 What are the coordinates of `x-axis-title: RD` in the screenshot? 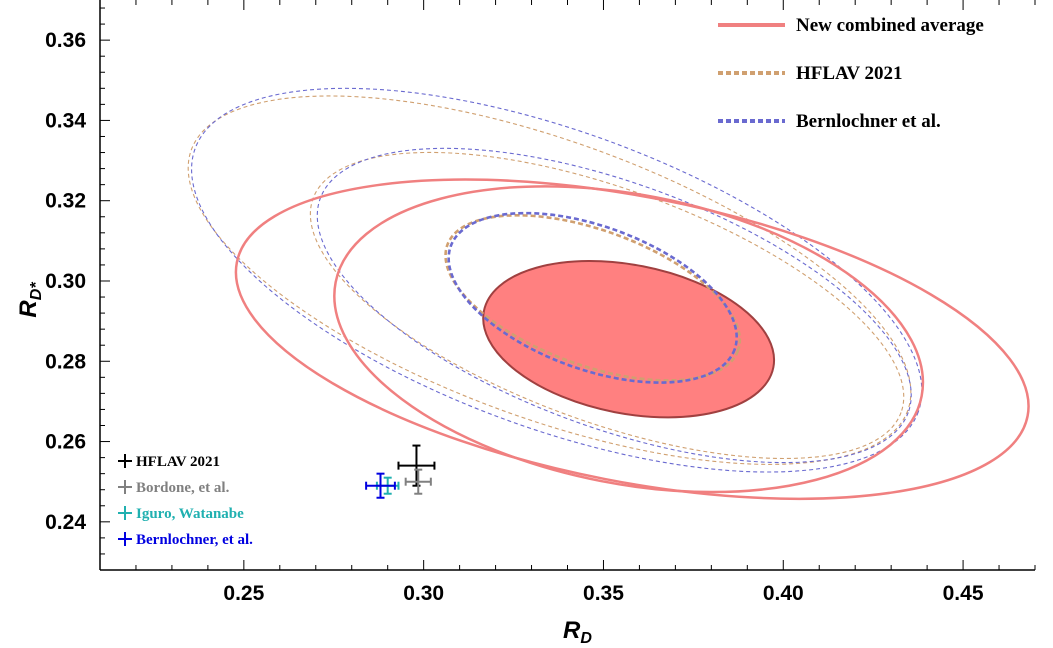 It's located at (577, 632).